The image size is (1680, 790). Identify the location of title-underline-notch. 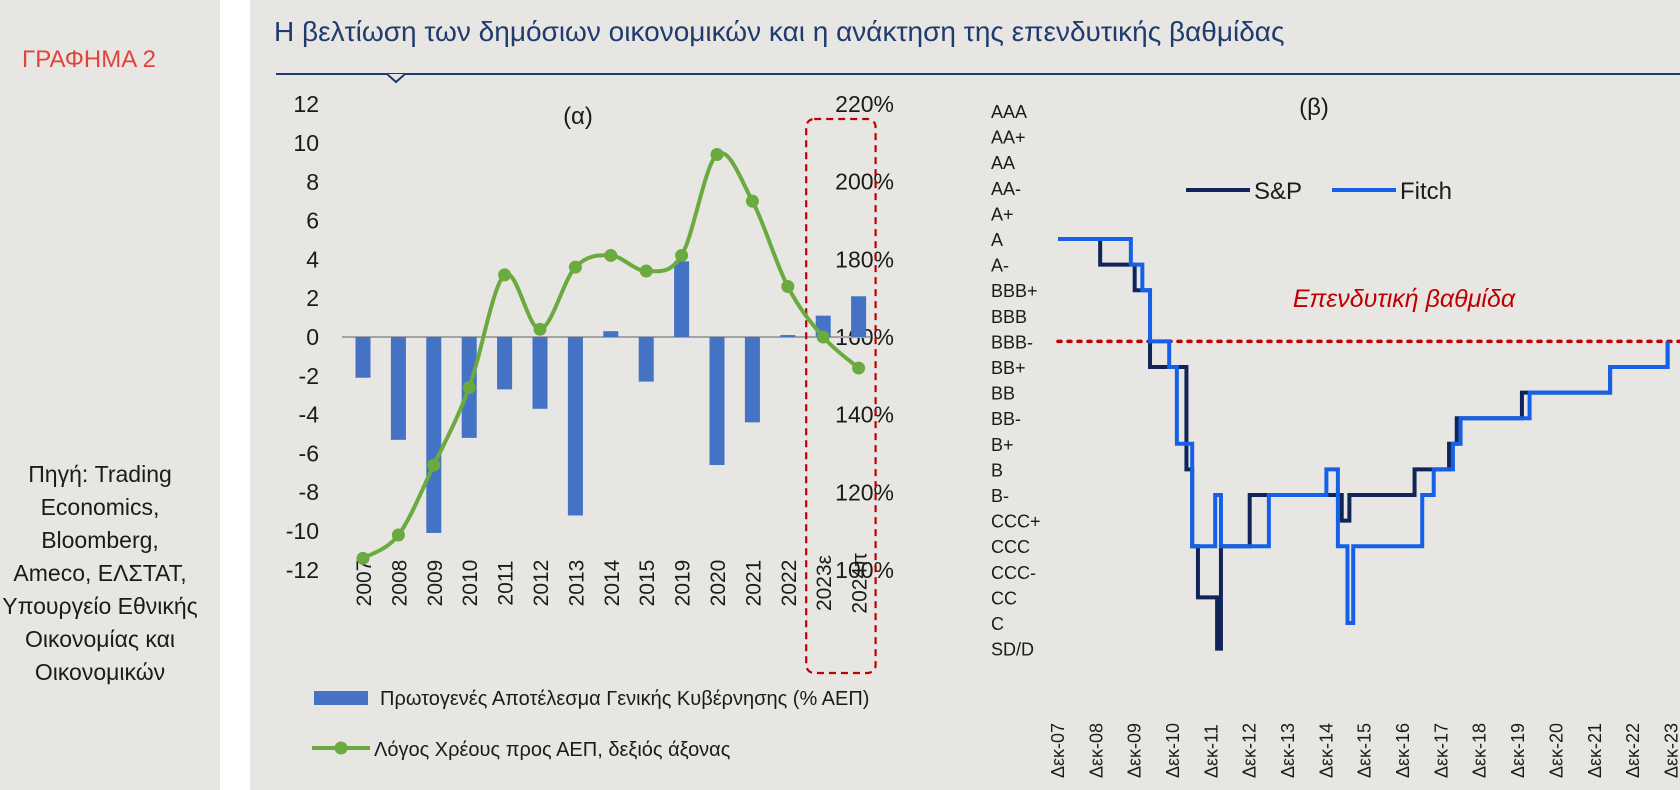
(396, 78).